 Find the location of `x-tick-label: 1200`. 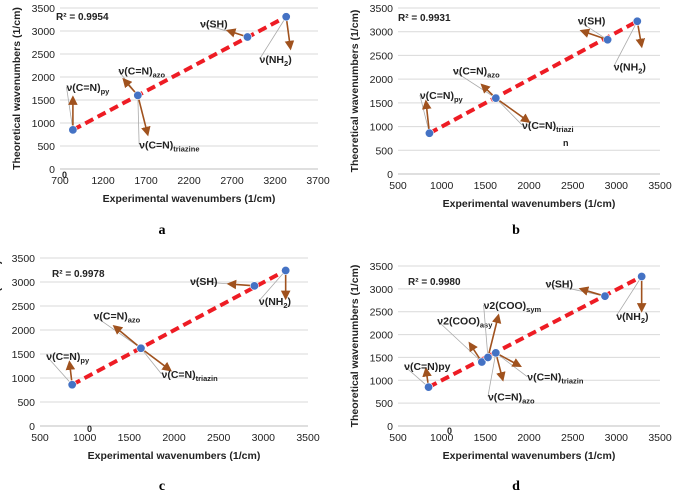

x-tick-label: 1200 is located at coordinates (103, 181).